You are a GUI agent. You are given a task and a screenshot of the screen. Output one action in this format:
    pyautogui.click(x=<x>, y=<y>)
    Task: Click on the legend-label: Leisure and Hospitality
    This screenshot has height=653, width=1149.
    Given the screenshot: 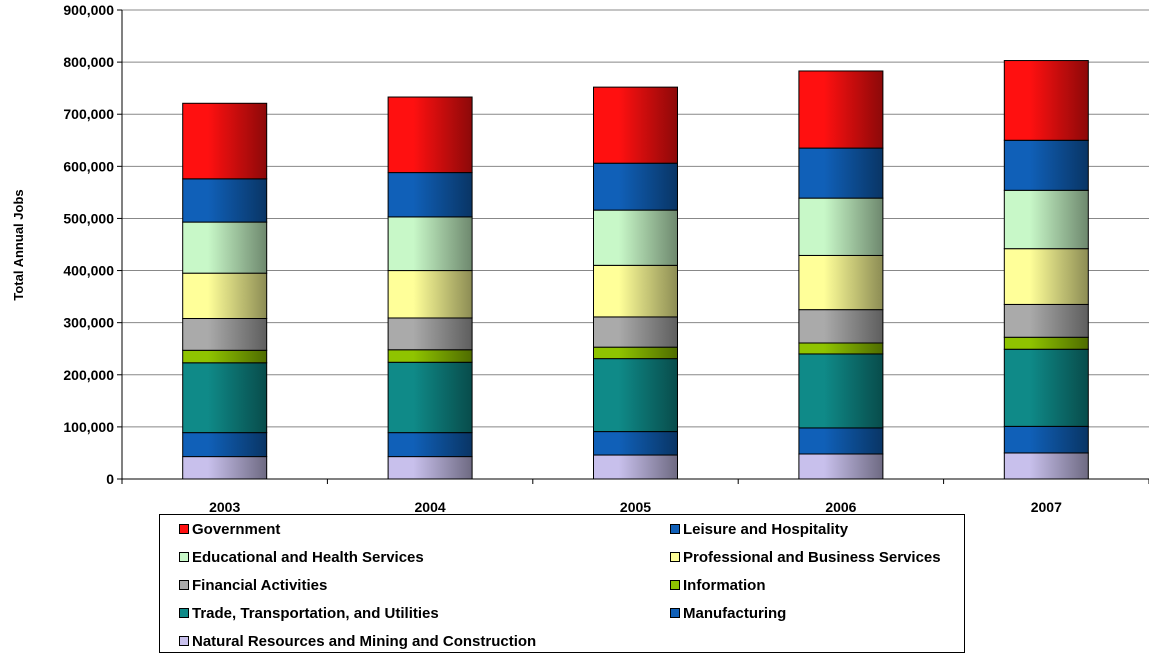 What is the action you would take?
    pyautogui.click(x=766, y=529)
    